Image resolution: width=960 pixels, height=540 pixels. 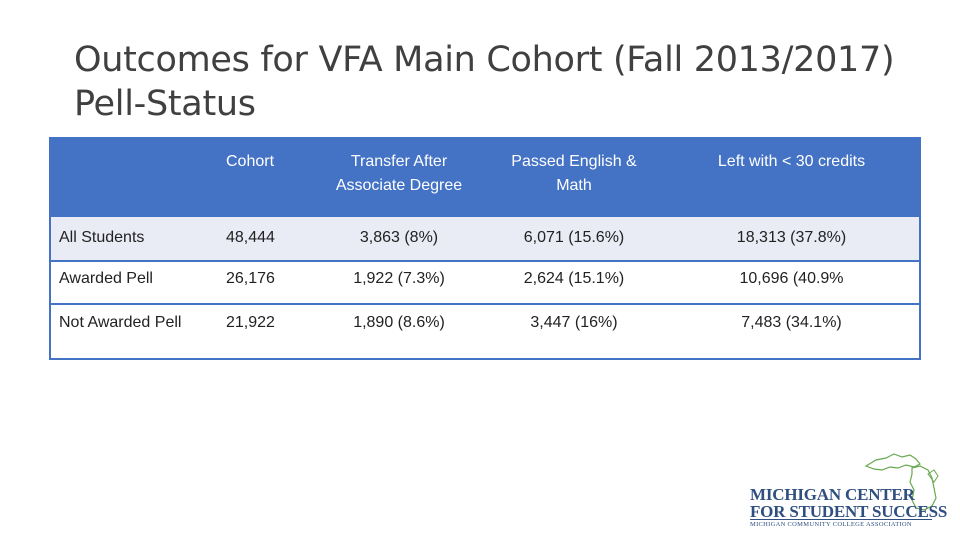 I want to click on michigan-map-icon, so click(x=901, y=482).